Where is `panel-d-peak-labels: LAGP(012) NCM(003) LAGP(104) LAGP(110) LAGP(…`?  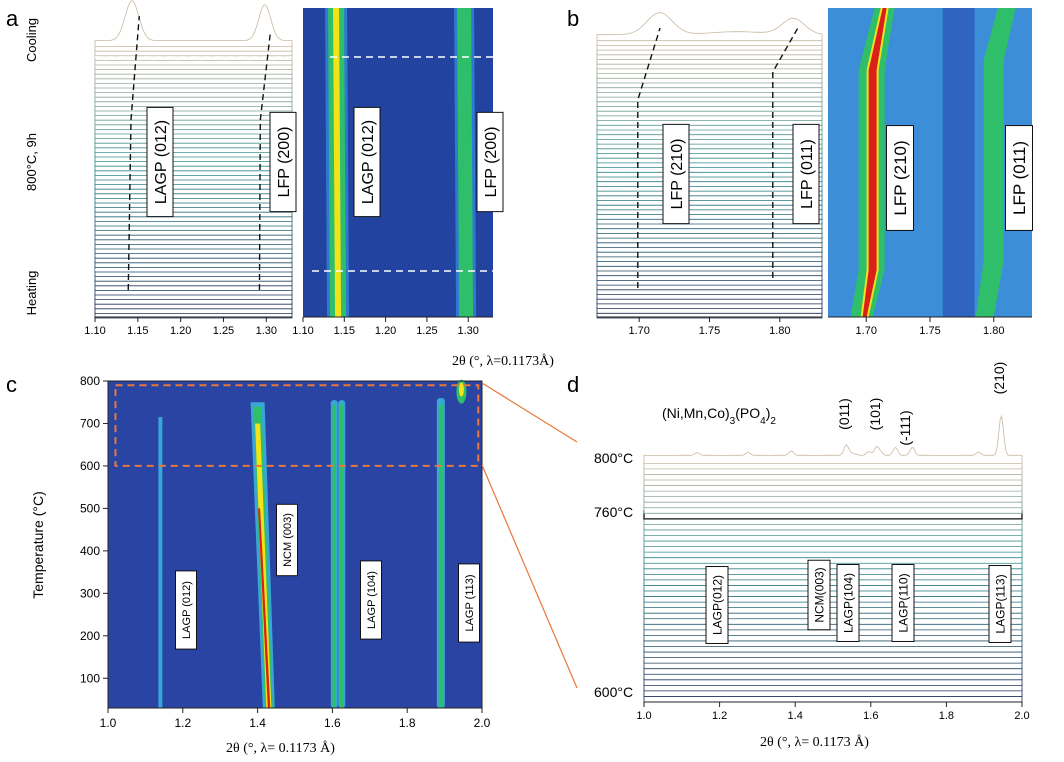 panel-d-peak-labels: LAGP(012) NCM(003) LAGP(104) LAGP(110) LAGP(… is located at coordinates (858, 601).